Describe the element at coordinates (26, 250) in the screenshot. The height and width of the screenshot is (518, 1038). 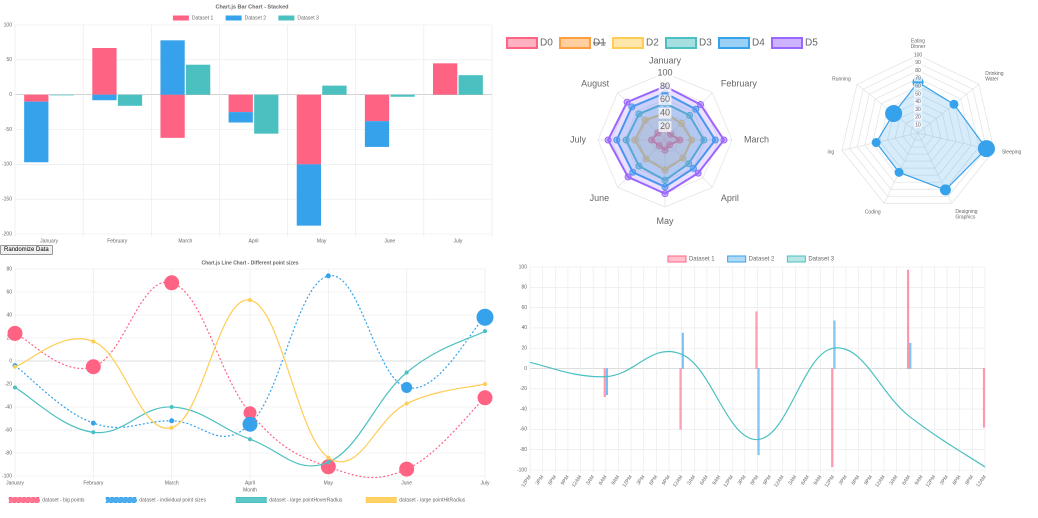
I see `randomize-button: Randomize Data` at that location.